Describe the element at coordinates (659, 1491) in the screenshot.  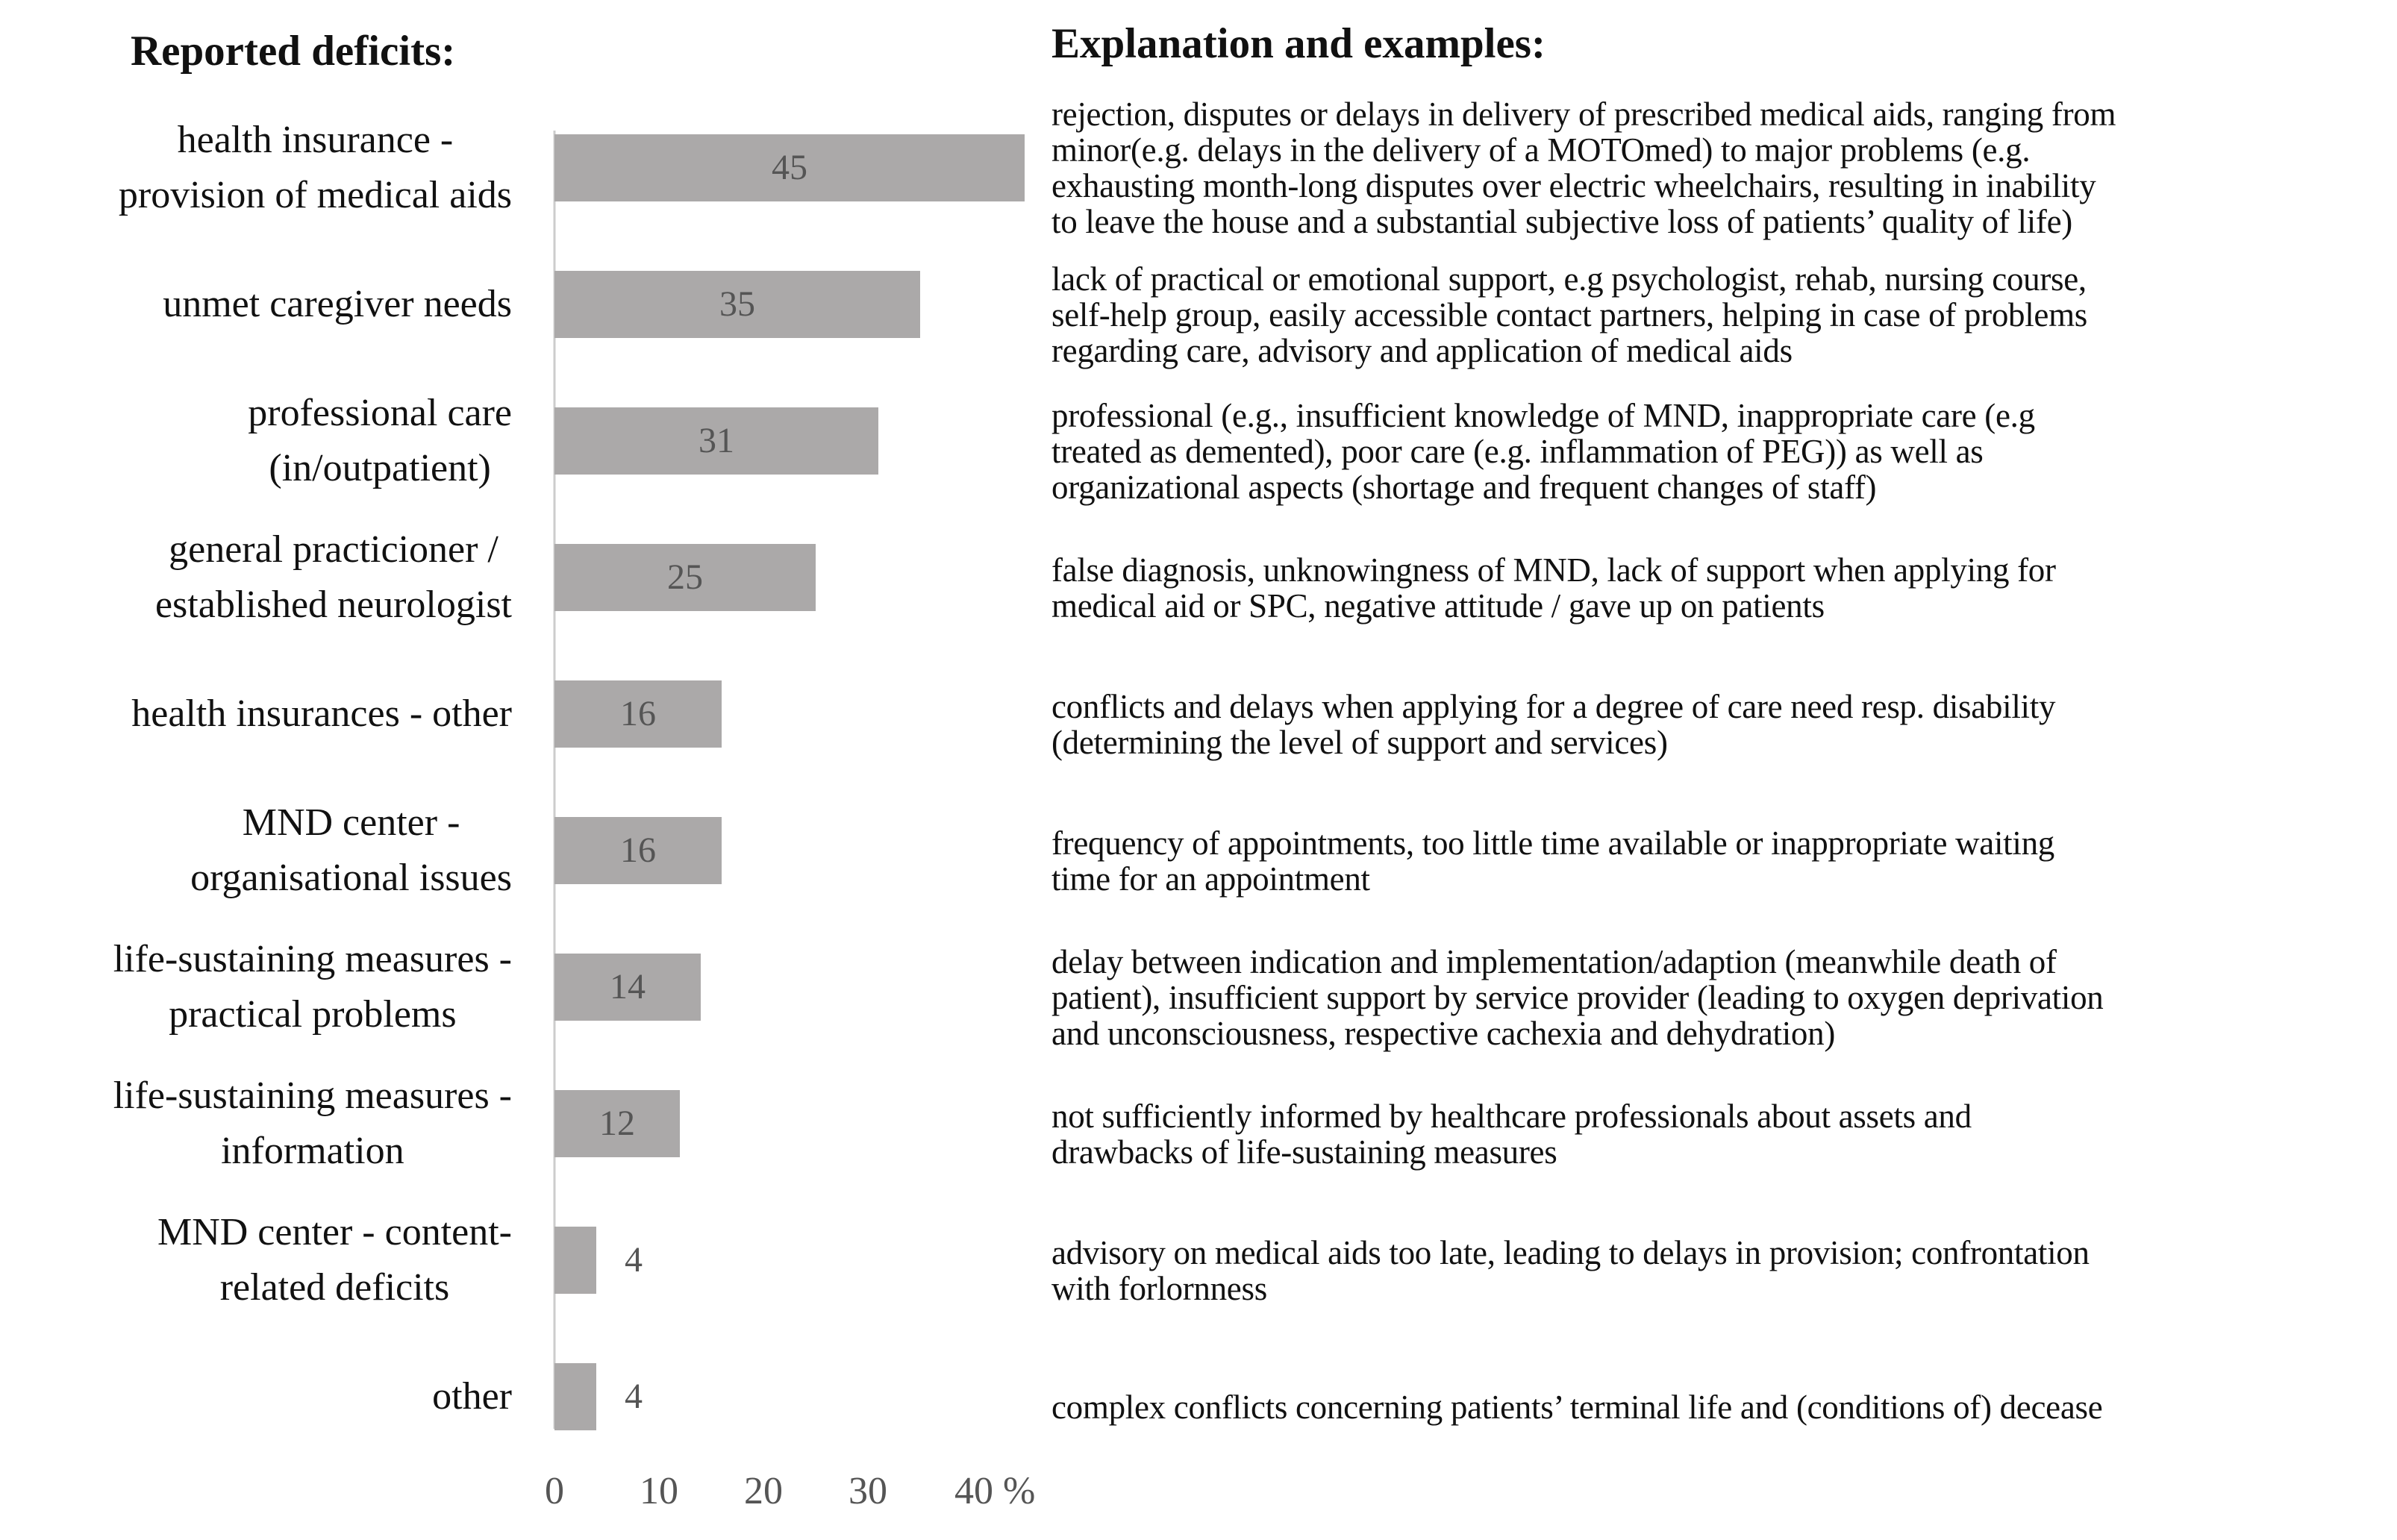
I see `x-tick-label: 10` at that location.